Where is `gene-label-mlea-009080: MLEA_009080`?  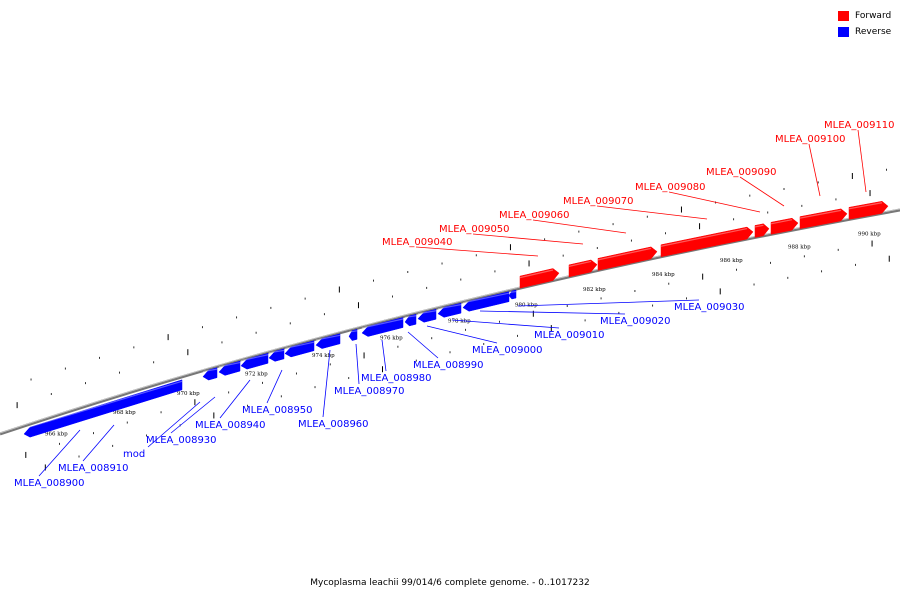 gene-label-mlea-009080: MLEA_009080 is located at coordinates (670, 187).